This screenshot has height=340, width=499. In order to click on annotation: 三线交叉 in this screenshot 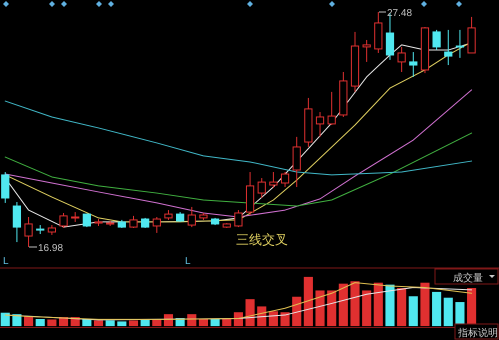, I will do `click(262, 239)`.